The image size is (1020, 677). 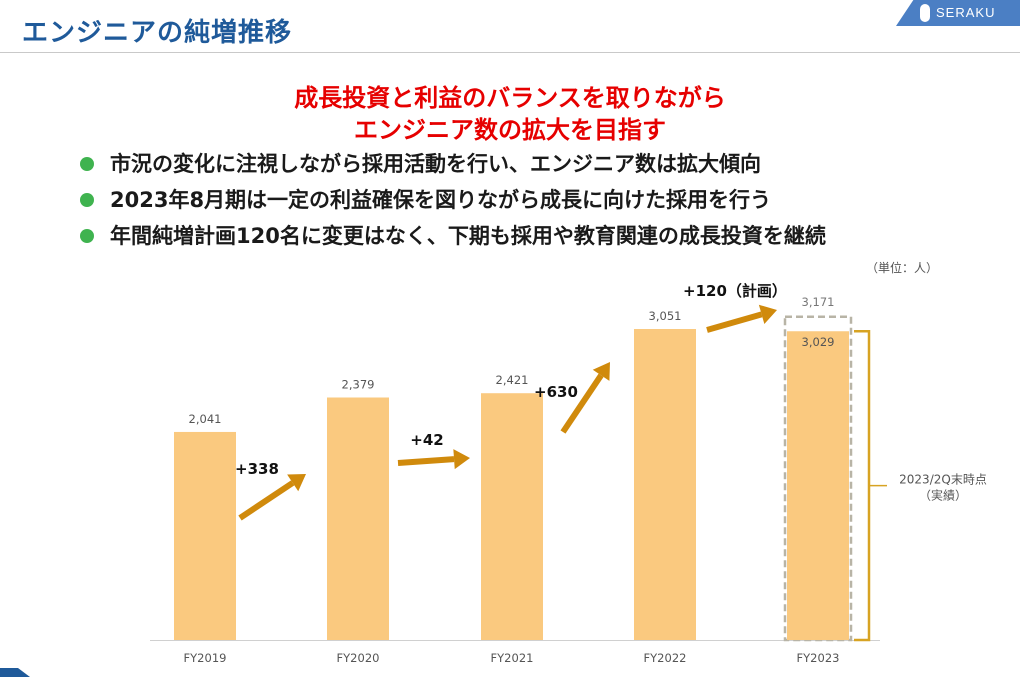 I want to click on bullet-item: 2023年8月期は一定の利益確保を図りながら成長に向けた採用を行う, so click(x=453, y=204).